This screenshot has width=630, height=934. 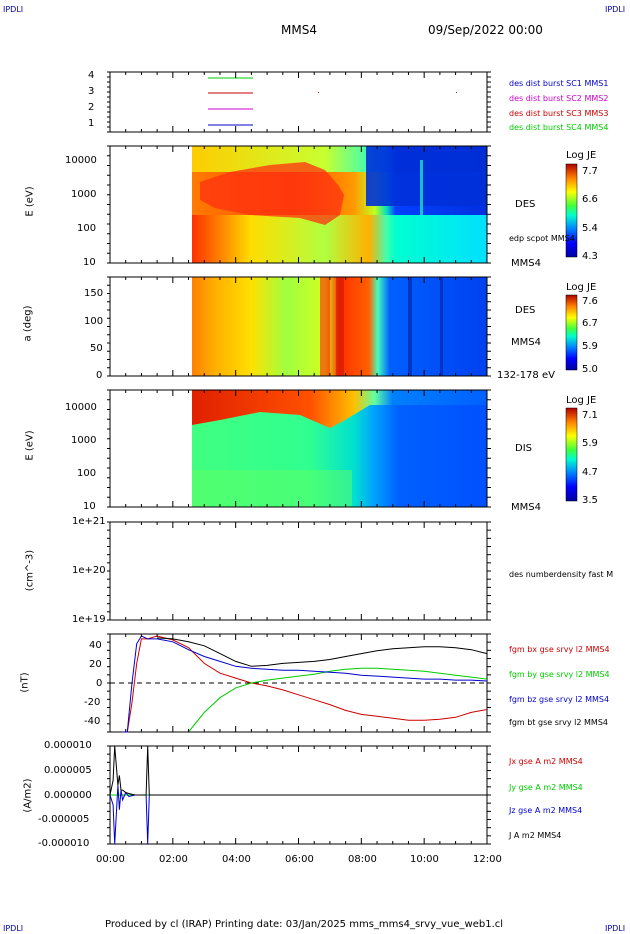 I want to click on des-pitch-colorbar, so click(x=571, y=332).